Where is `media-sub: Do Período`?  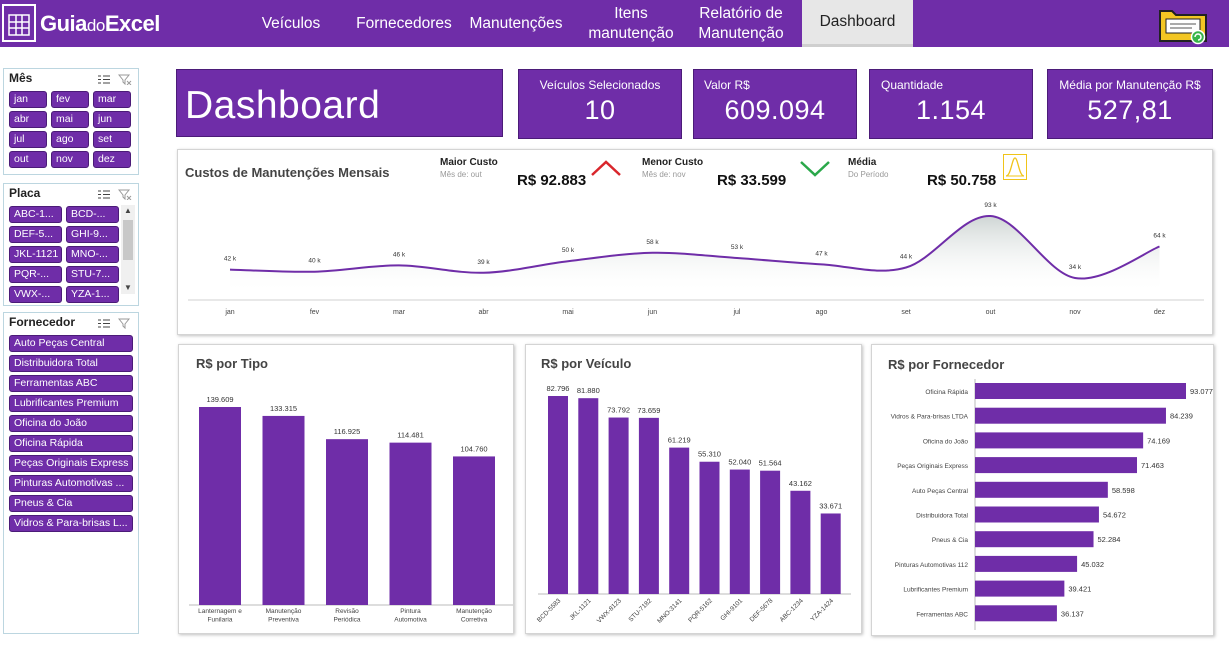
media-sub: Do Período is located at coordinates (868, 174).